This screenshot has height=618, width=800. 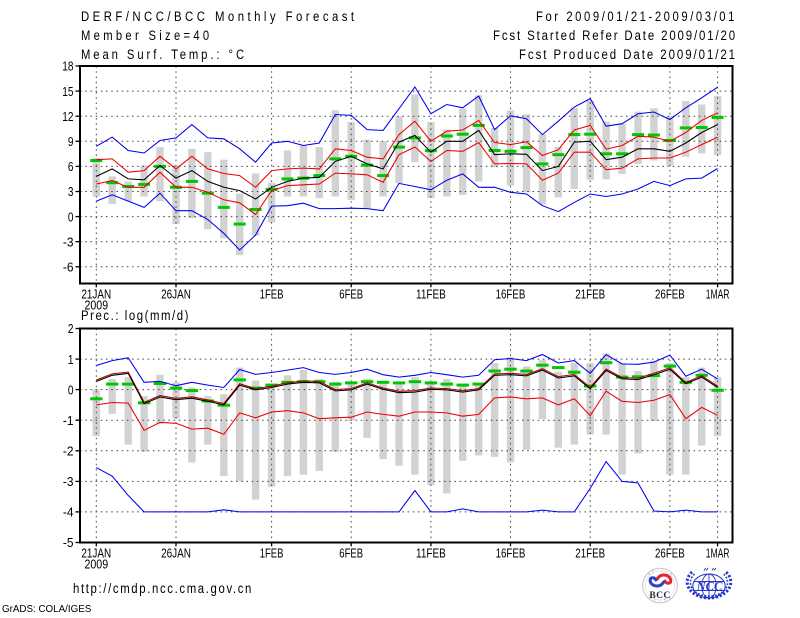 I want to click on svg-text: L, so click(x=655, y=600).